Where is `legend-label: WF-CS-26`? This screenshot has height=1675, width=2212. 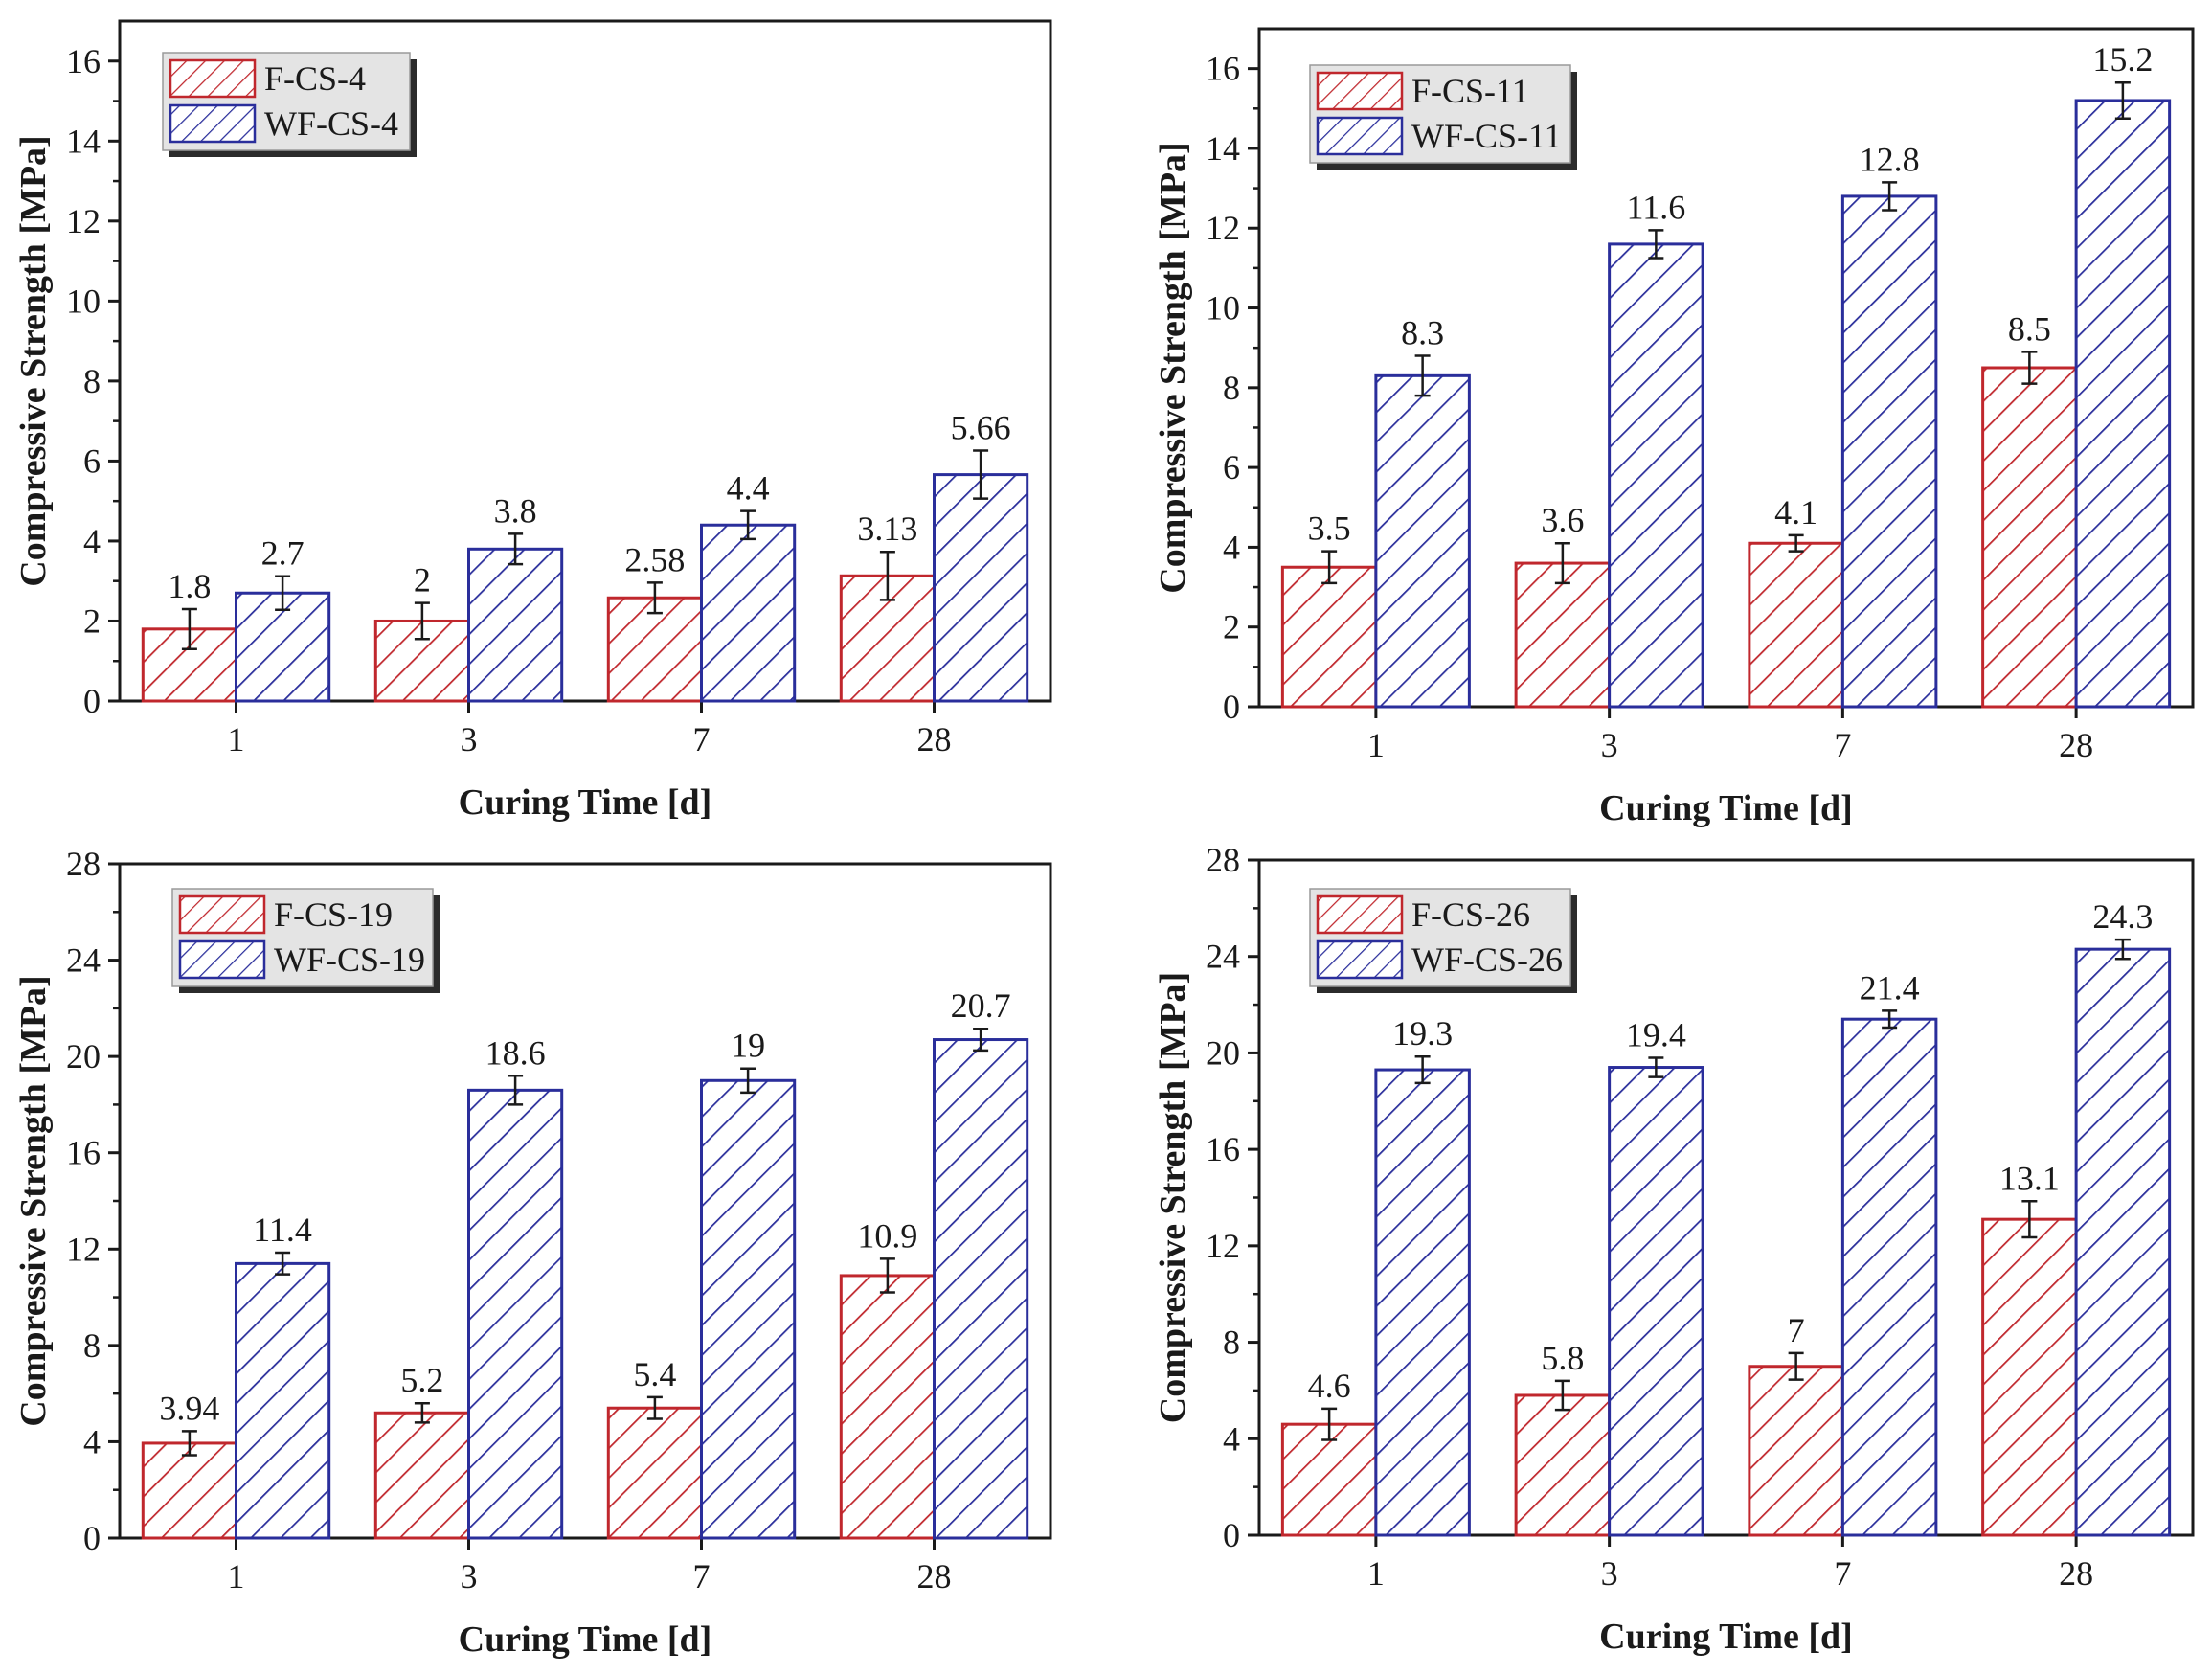
legend-label: WF-CS-26 is located at coordinates (1487, 959).